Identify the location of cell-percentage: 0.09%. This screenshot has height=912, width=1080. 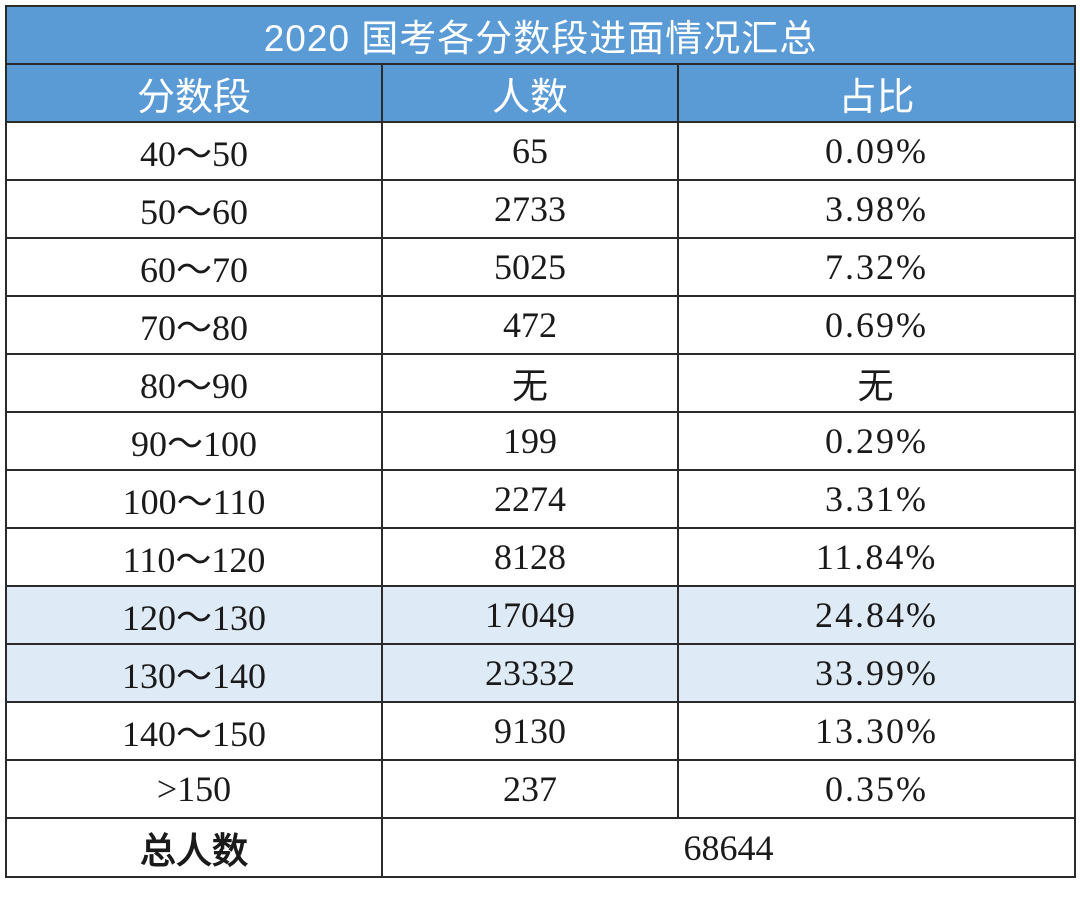
(876, 151).